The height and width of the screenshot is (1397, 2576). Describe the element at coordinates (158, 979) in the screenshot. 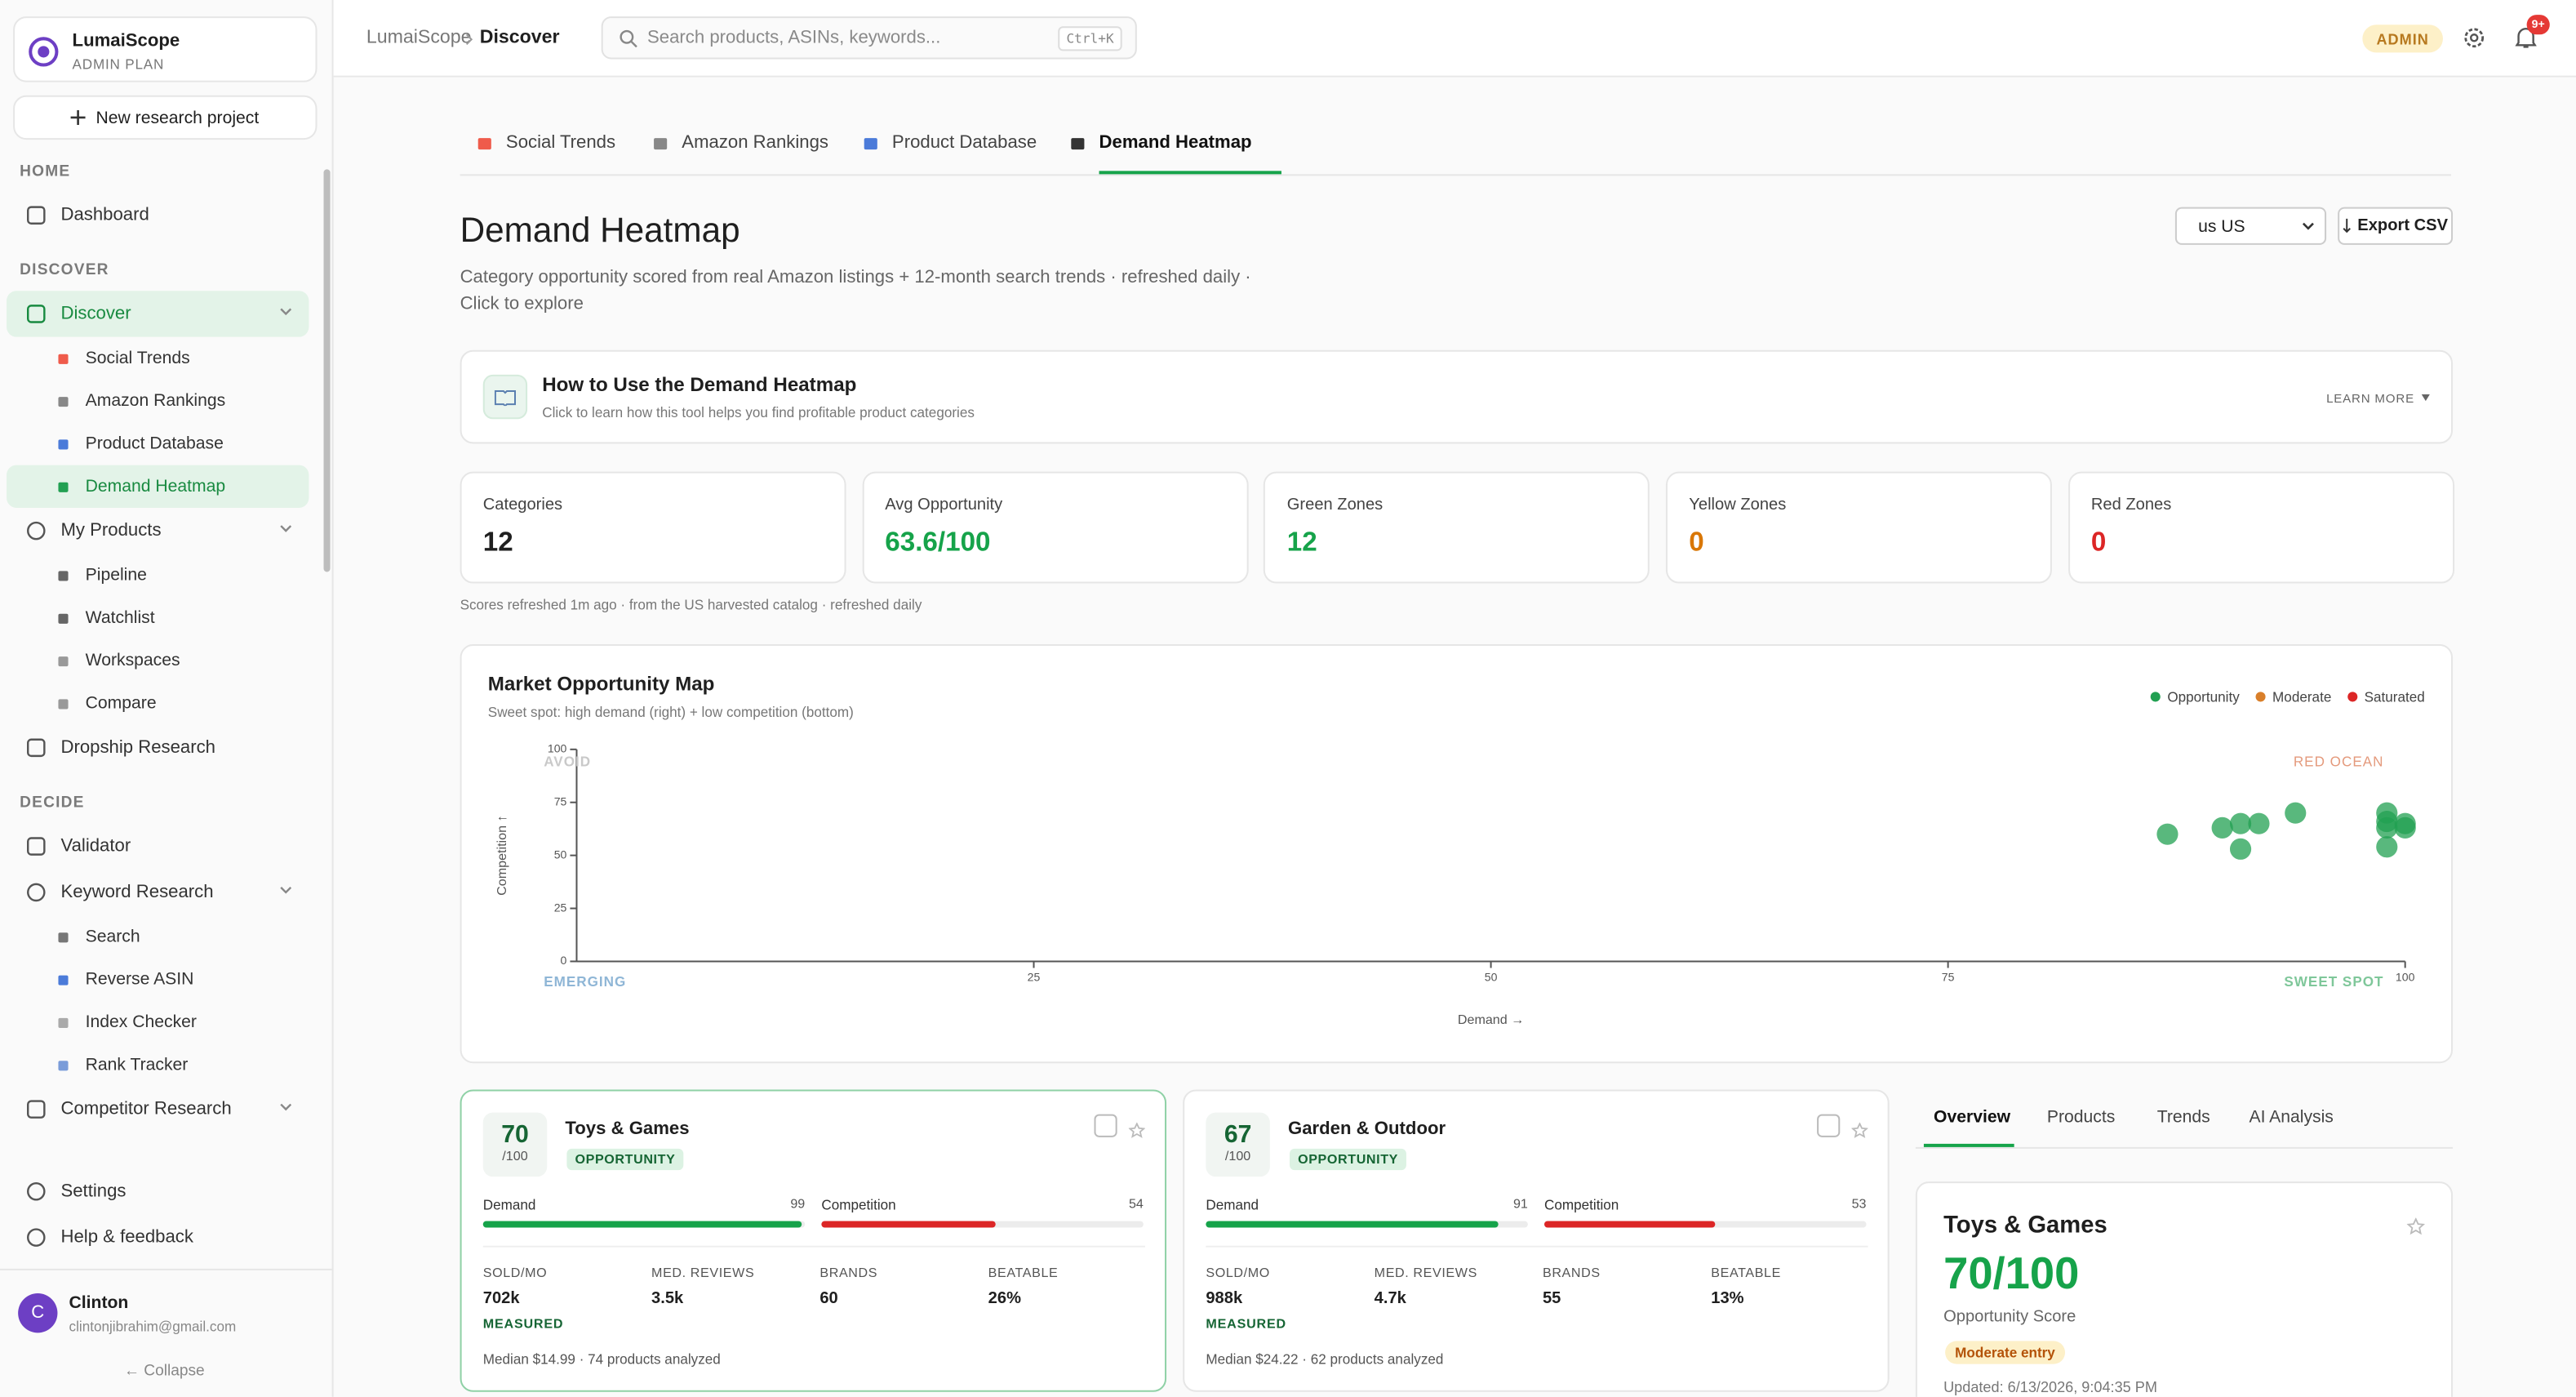

I see `nav-subitem: Reverse ASIN` at that location.